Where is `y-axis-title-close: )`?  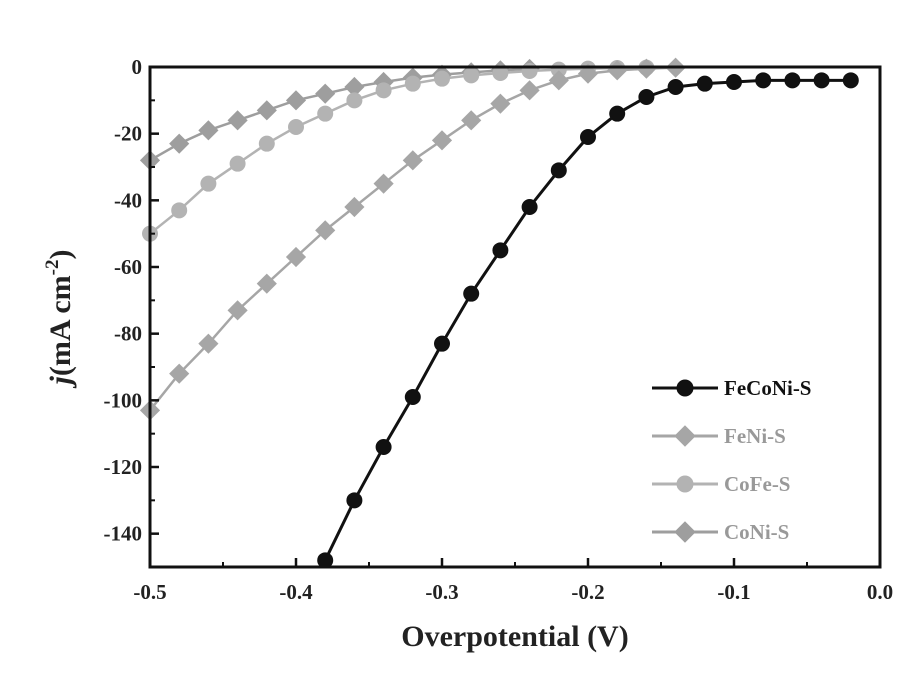 y-axis-title-close: ) is located at coordinates (60, 255).